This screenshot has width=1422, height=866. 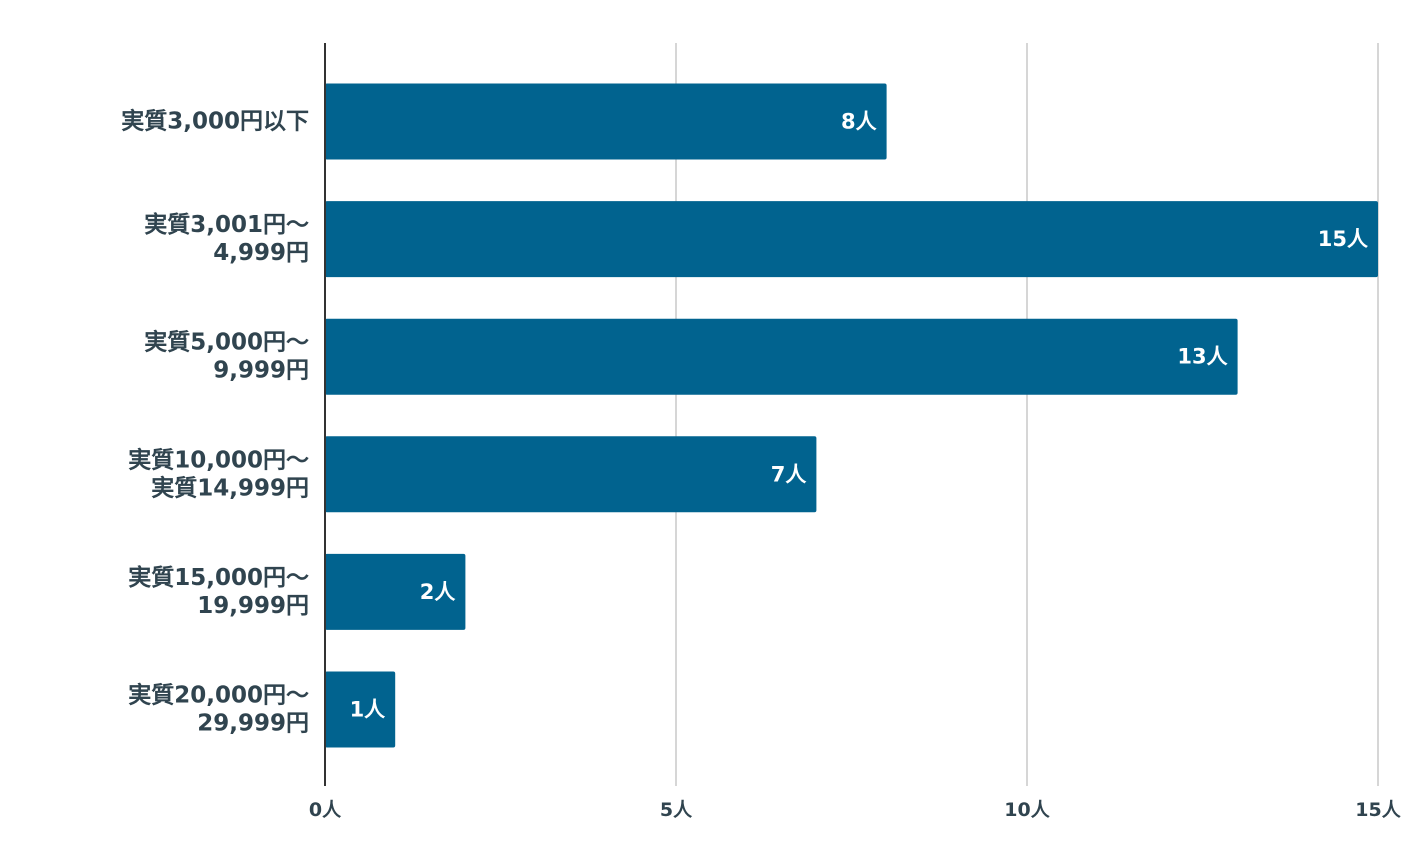 What do you see at coordinates (253, 724) in the screenshot?
I see `category-label-line: 29,999円` at bounding box center [253, 724].